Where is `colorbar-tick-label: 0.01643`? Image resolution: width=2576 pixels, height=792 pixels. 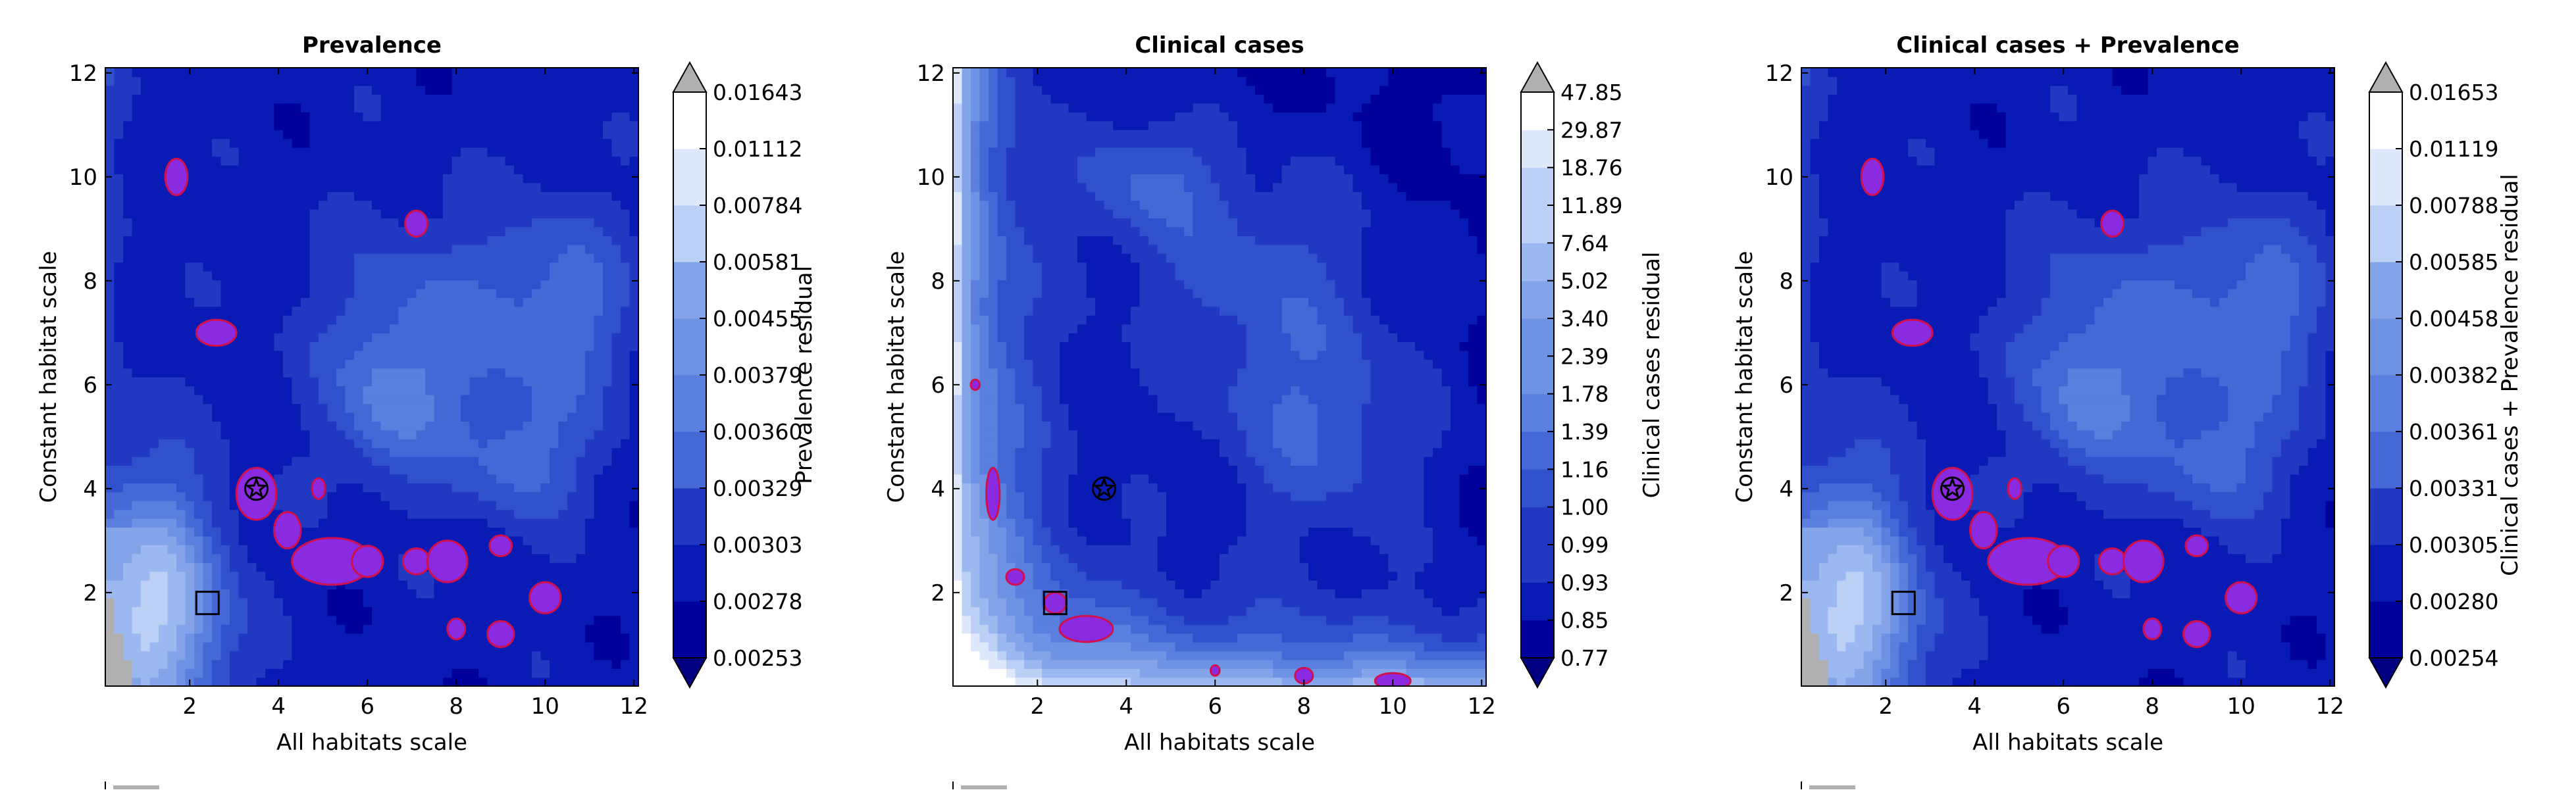 colorbar-tick-label: 0.01643 is located at coordinates (757, 92).